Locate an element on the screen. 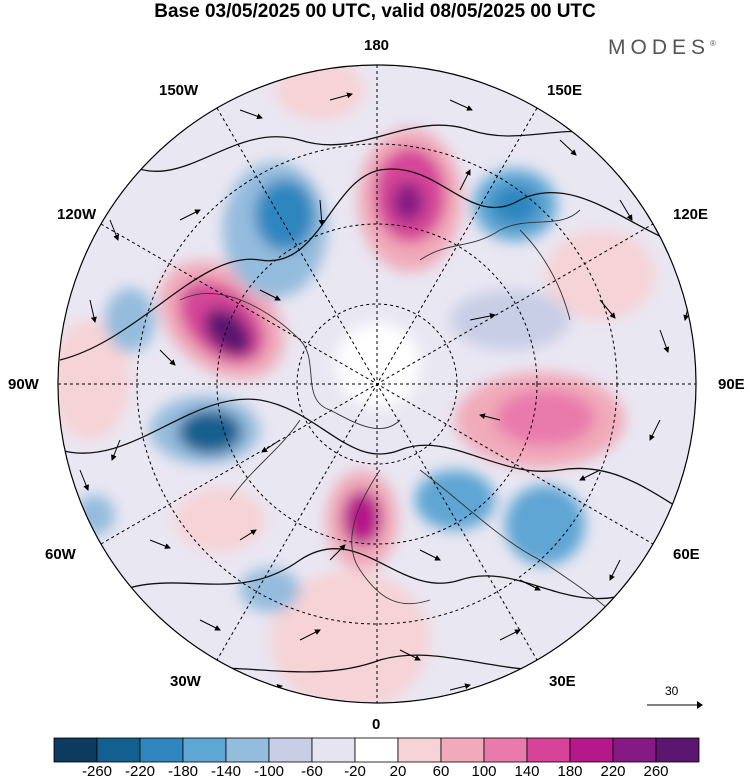  colorbar-tick-label: 260 is located at coordinates (656, 771).